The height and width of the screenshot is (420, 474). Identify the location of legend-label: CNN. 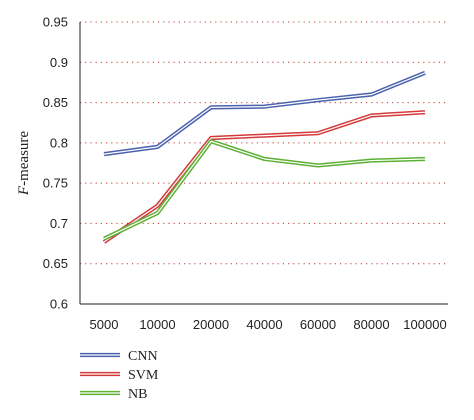
(143, 356).